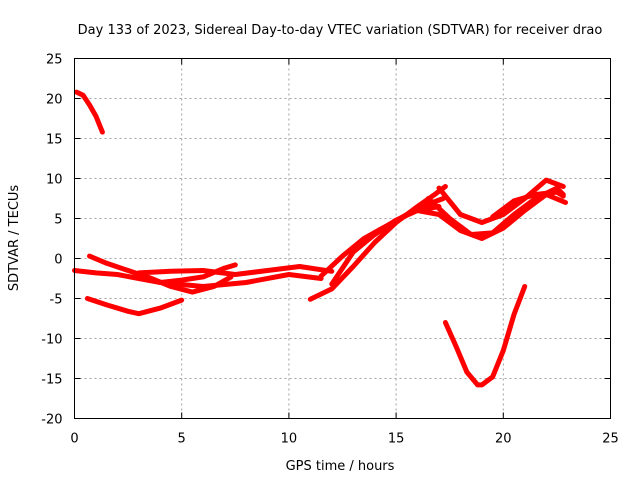 This screenshot has width=640, height=480. I want to click on y-tick-label: 5, so click(58, 220).